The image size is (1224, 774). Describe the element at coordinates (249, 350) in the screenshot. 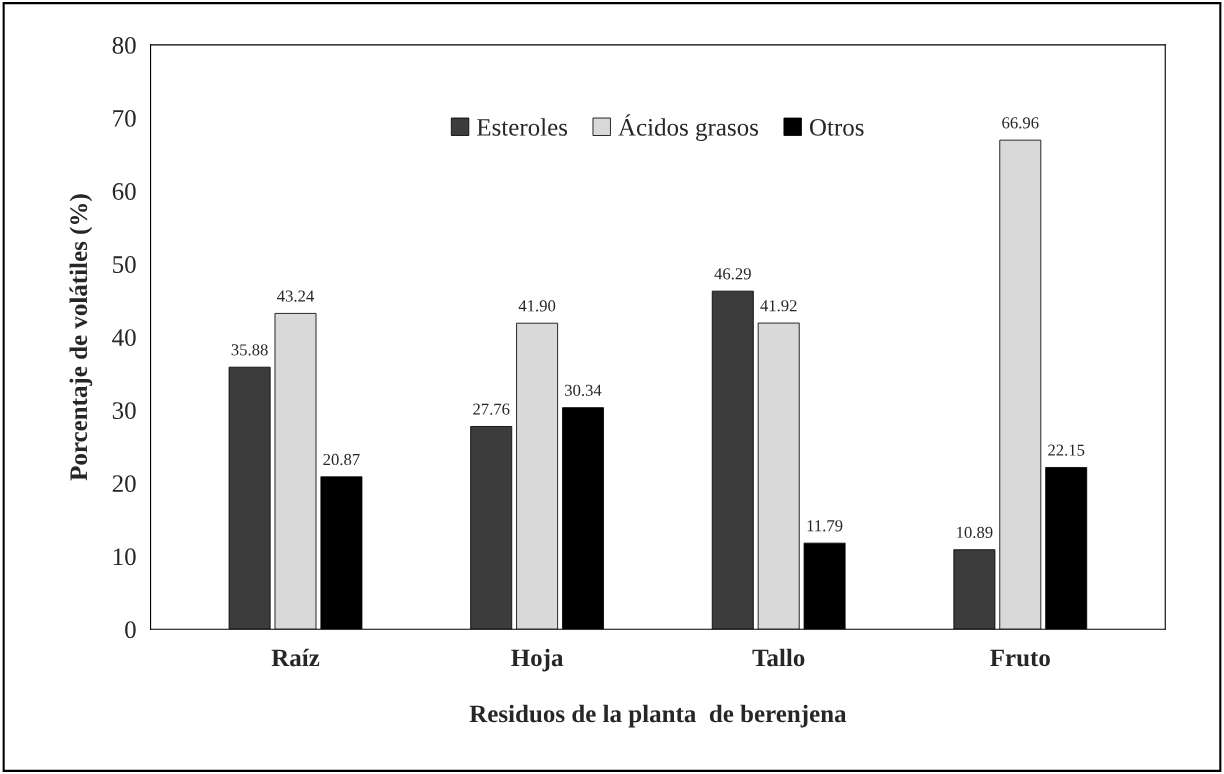

I see `data-label: 35.88` at that location.